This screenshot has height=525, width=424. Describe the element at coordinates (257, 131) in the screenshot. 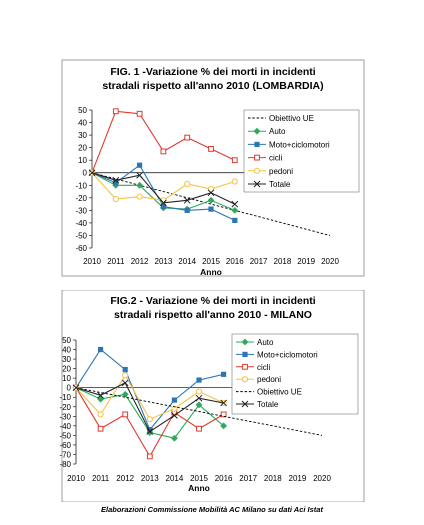

I see `legend-marker-auto` at that location.